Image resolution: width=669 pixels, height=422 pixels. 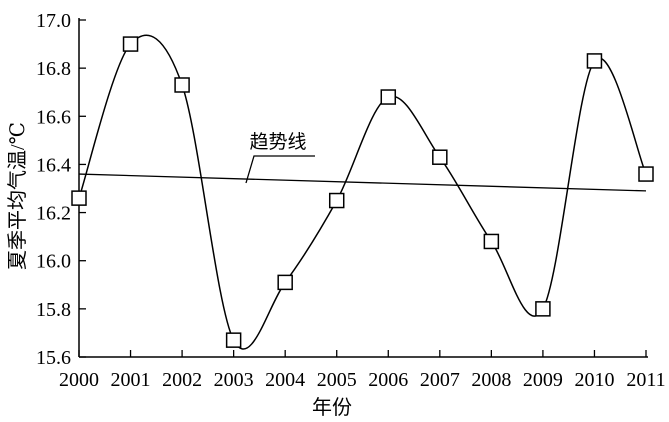 What do you see at coordinates (53, 310) in the screenshot?
I see `y-tick-label: 15.8` at bounding box center [53, 310].